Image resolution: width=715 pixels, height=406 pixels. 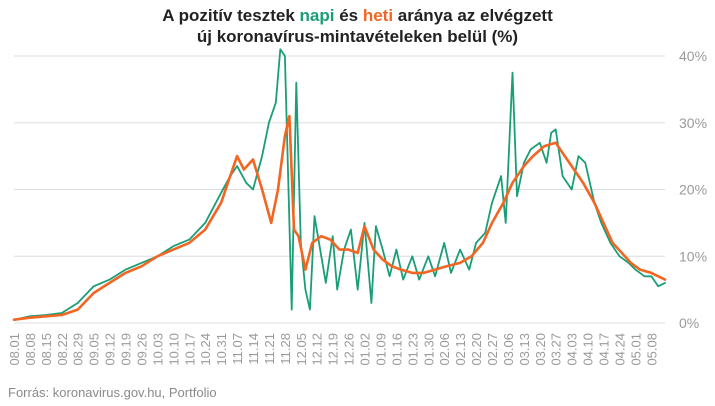 I want to click on y-tick-label: 20%, so click(x=693, y=190).